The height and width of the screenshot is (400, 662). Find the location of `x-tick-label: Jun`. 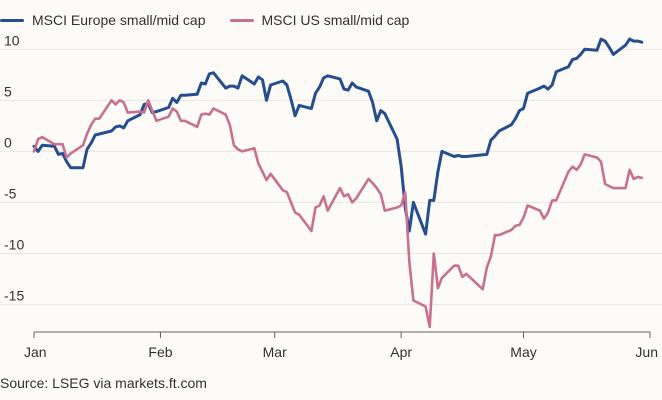

x-tick-label: Jun is located at coordinates (646, 352).